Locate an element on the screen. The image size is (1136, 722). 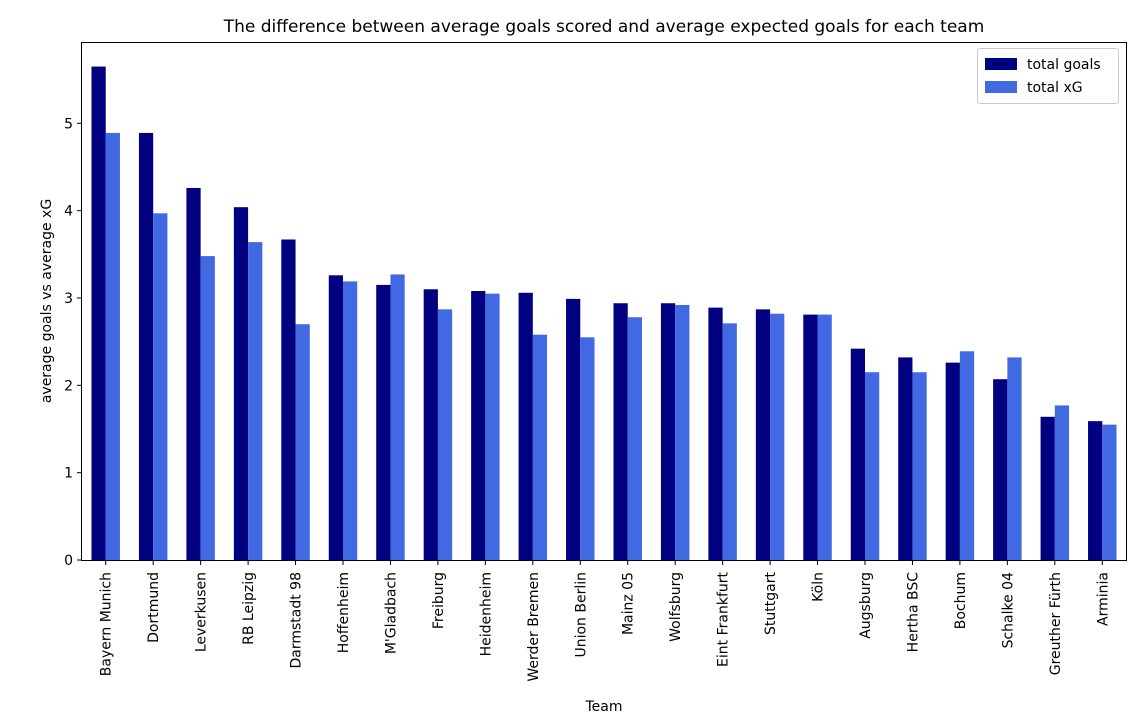
bar-total-goals-rb-leipzig is located at coordinates (241, 383).